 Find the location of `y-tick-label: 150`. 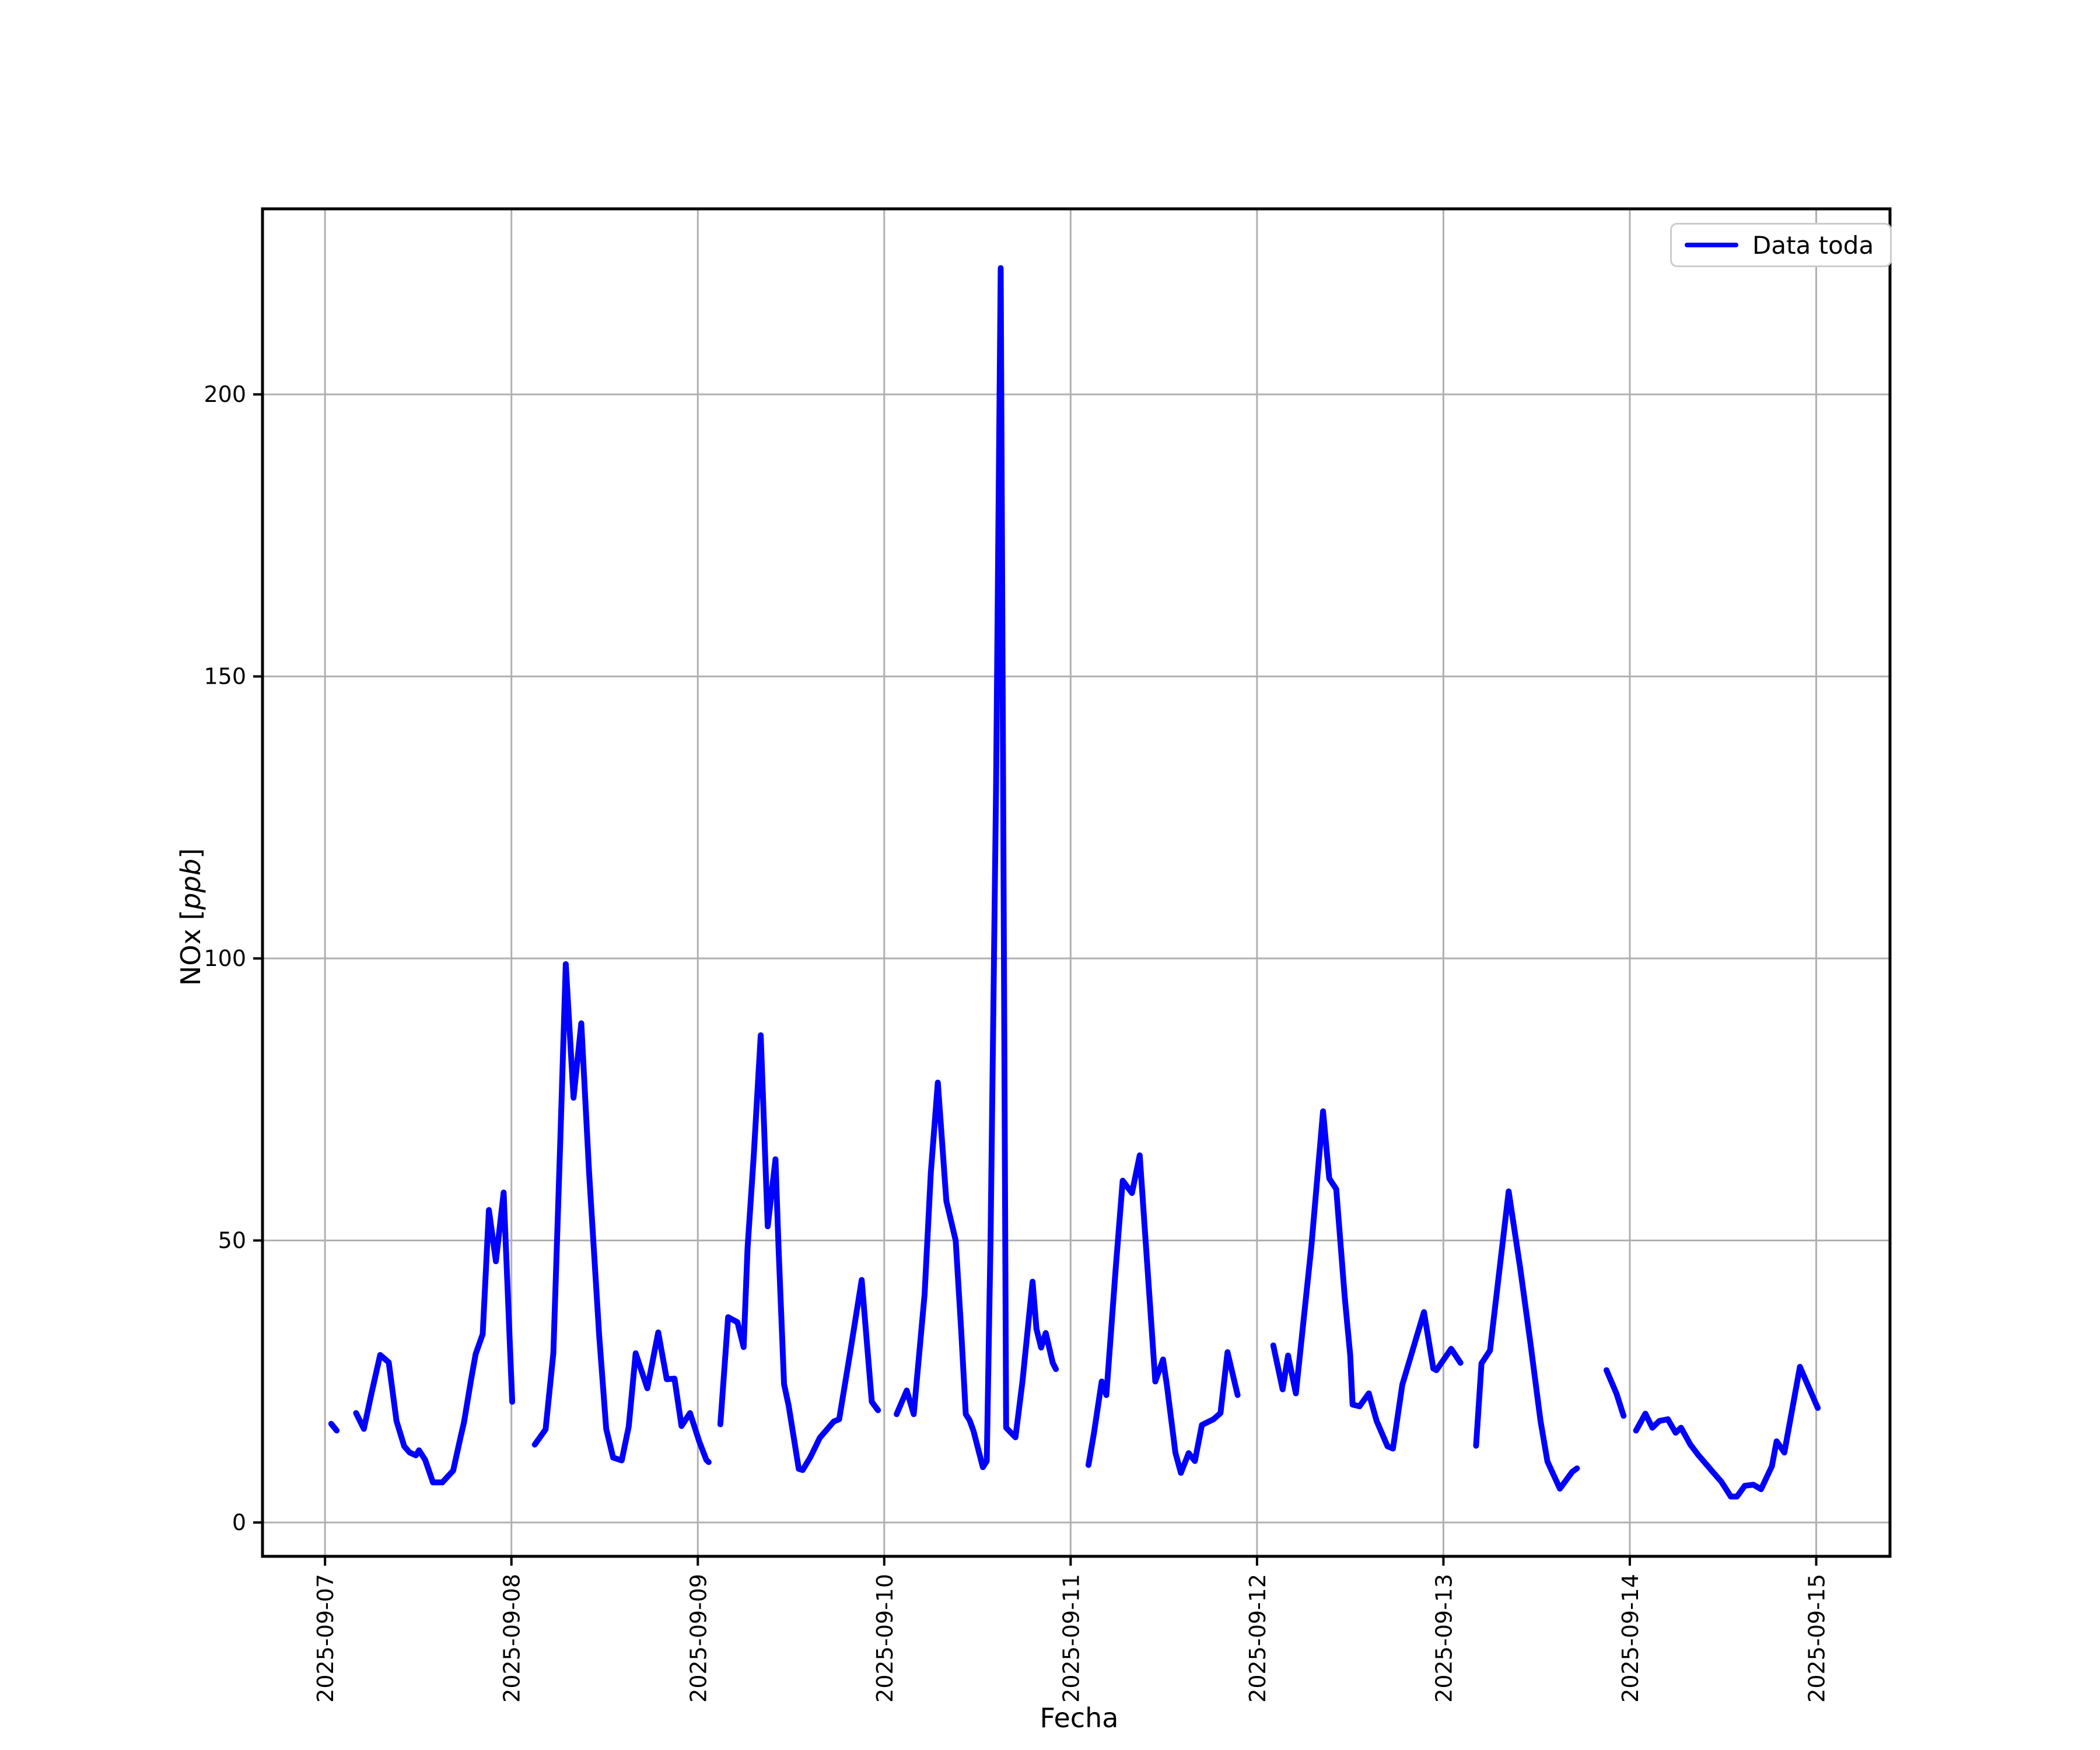

y-tick-label: 150 is located at coordinates (225, 677).